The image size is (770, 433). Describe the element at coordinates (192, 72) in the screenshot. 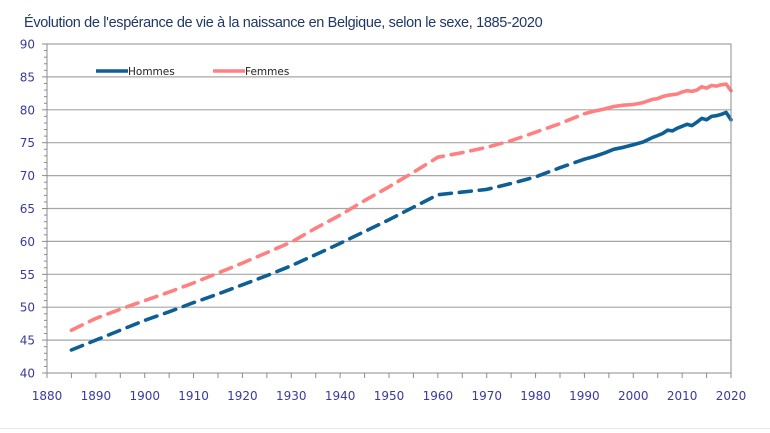

I see `legend: Hommes Femmes` at that location.